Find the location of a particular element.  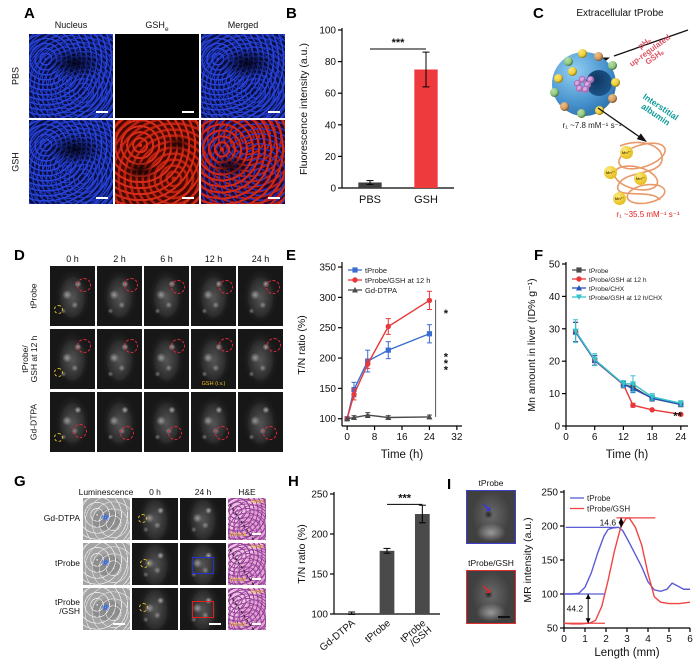

r1-free-value: r₁ ~7.8 mM⁻¹ s⁻¹ is located at coordinates (592, 125).